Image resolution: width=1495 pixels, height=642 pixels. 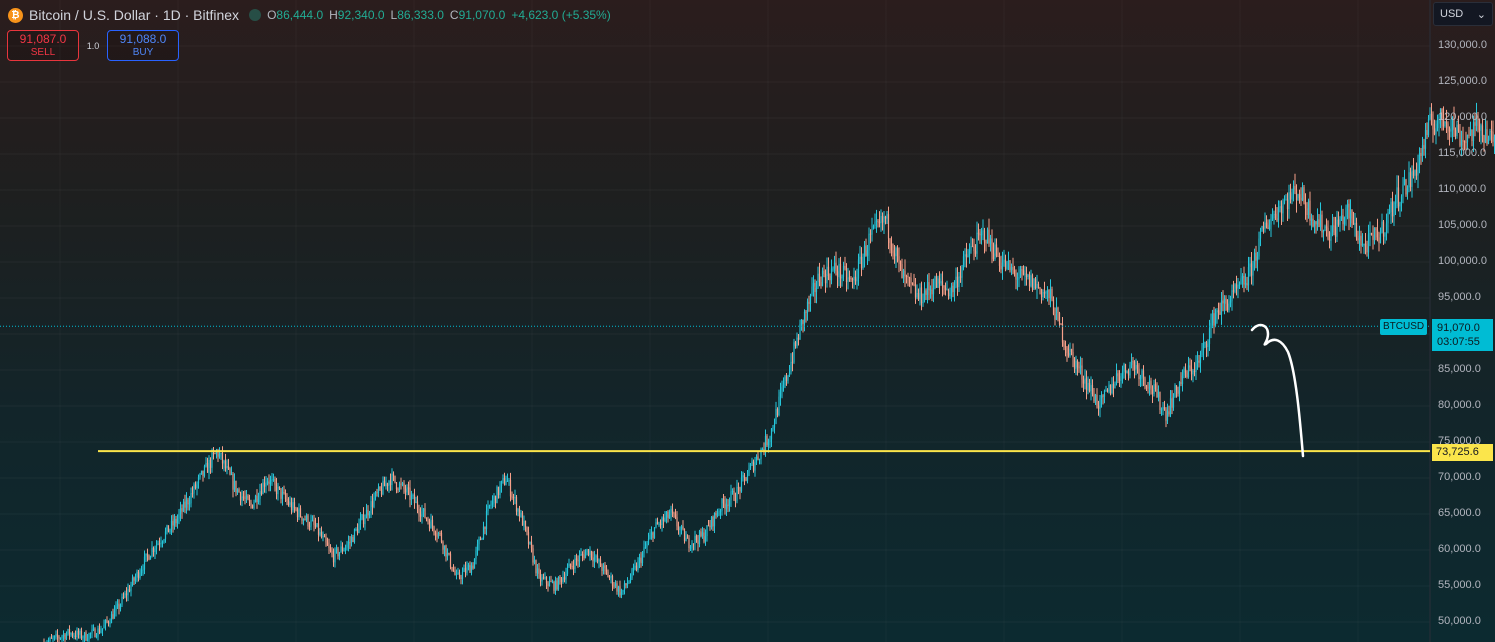 What do you see at coordinates (134, 15) in the screenshot?
I see `symbol-title: Bitcoin / U.S. Dollar · 1D · Bitfinex` at bounding box center [134, 15].